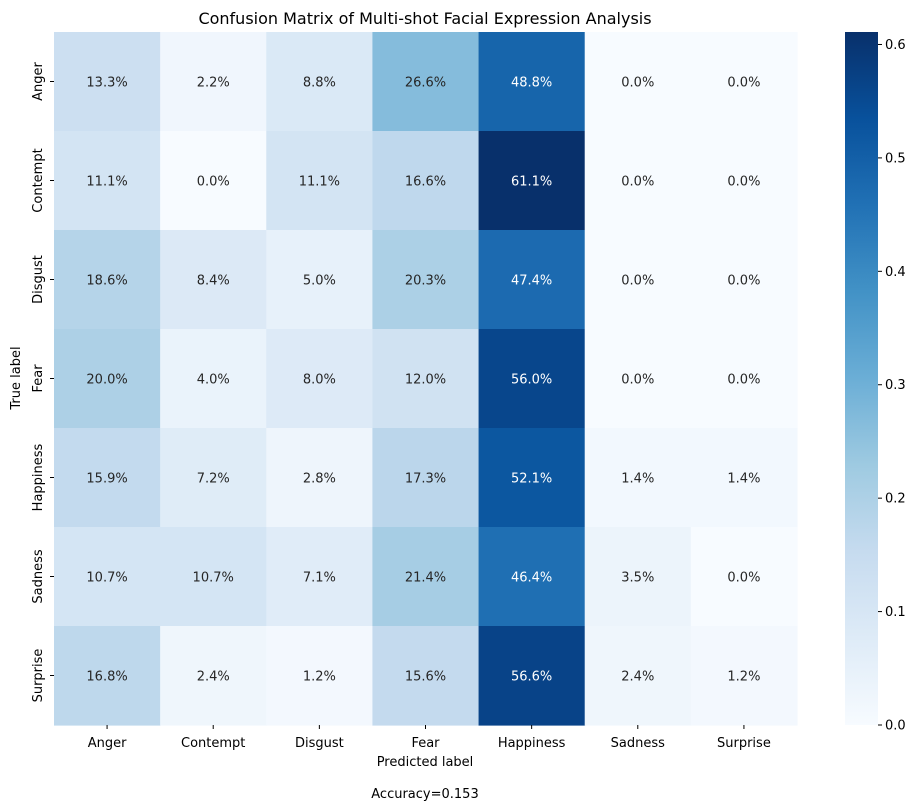 The width and height of the screenshot is (920, 811). I want to click on colorbar-tick-label: 0.0, so click(895, 726).